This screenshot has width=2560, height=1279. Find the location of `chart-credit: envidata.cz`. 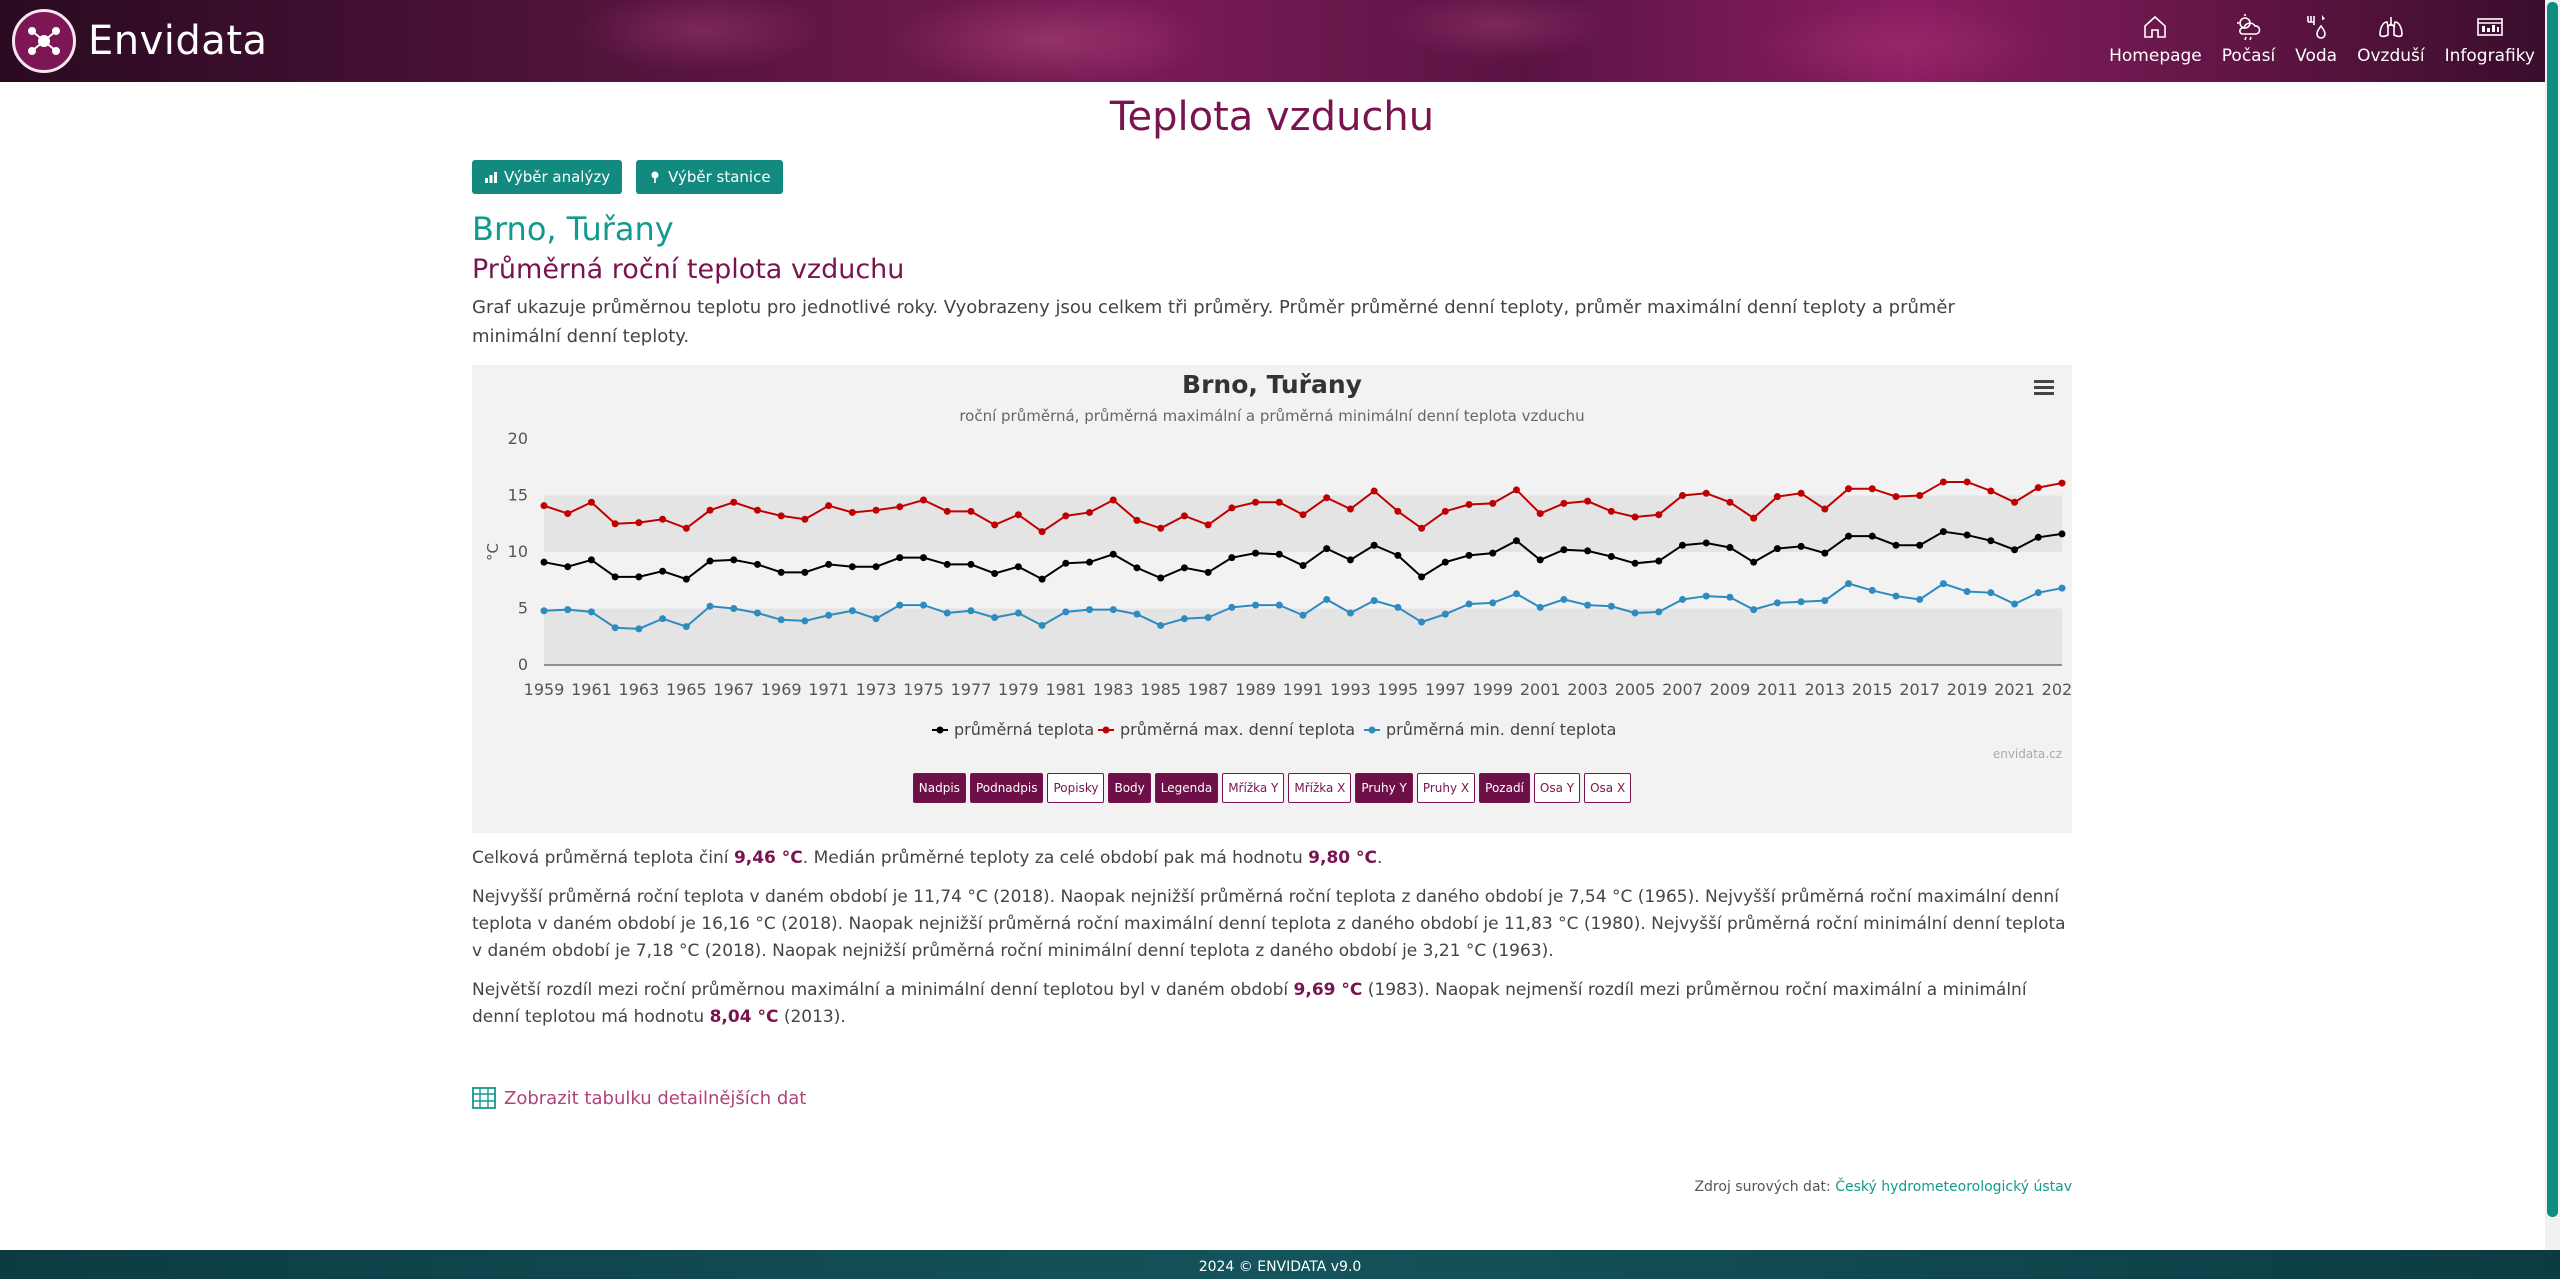

chart-credit: envidata.cz is located at coordinates (2027, 754).